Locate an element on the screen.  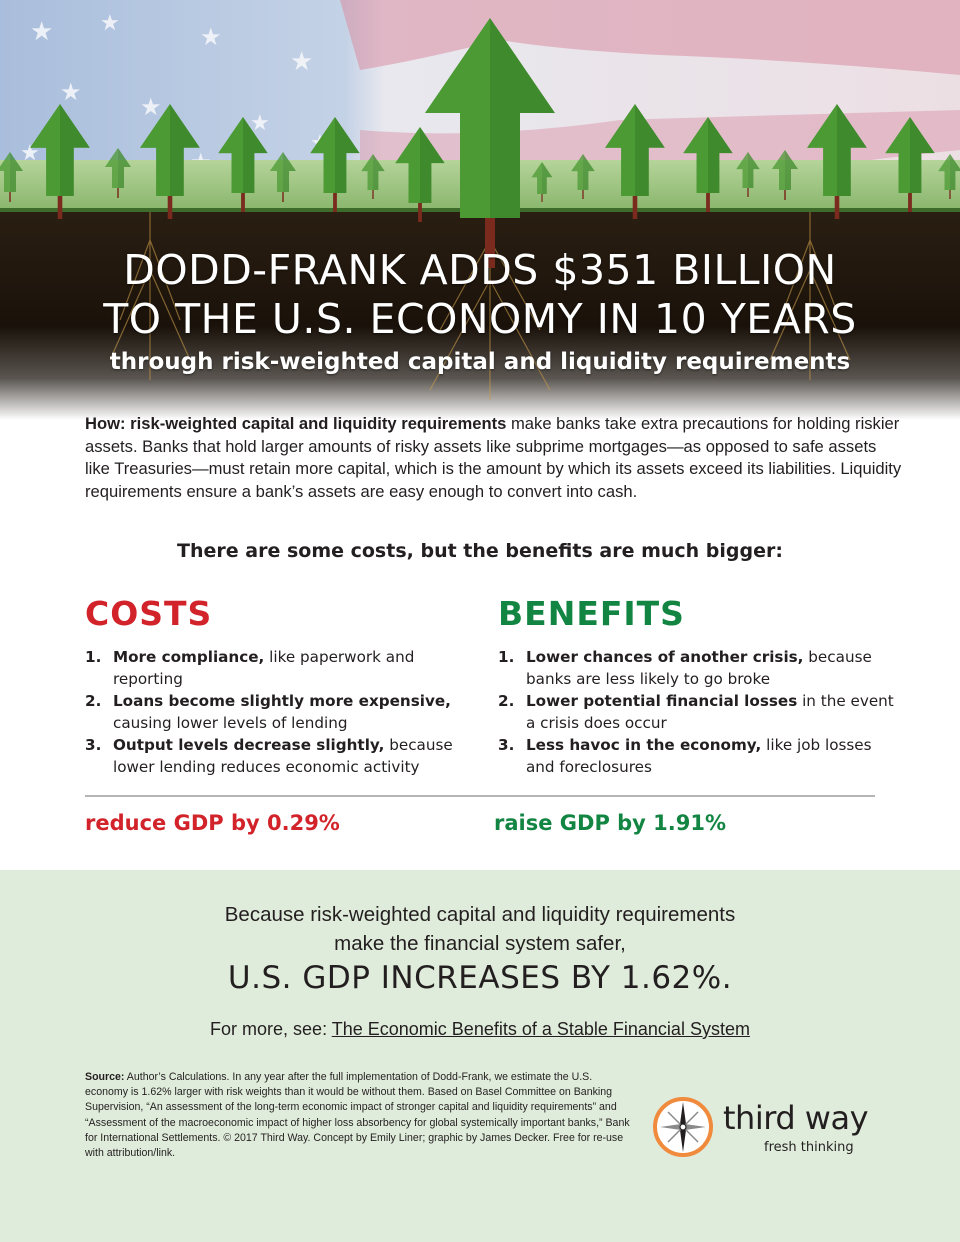
summary-line-2: make the financial system safer, is located at coordinates (480, 943).